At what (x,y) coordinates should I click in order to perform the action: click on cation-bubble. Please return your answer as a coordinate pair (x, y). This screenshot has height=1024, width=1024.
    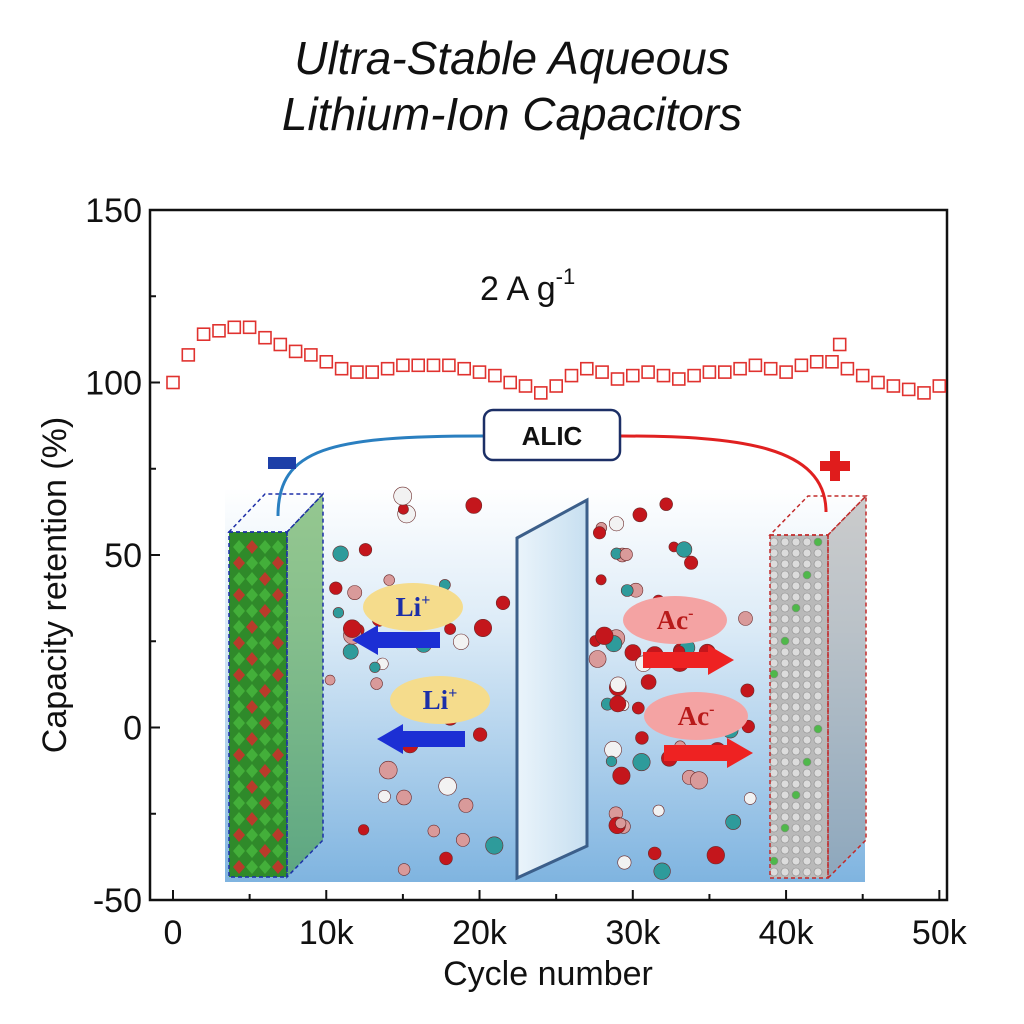
    Looking at the image, I should click on (413, 607).